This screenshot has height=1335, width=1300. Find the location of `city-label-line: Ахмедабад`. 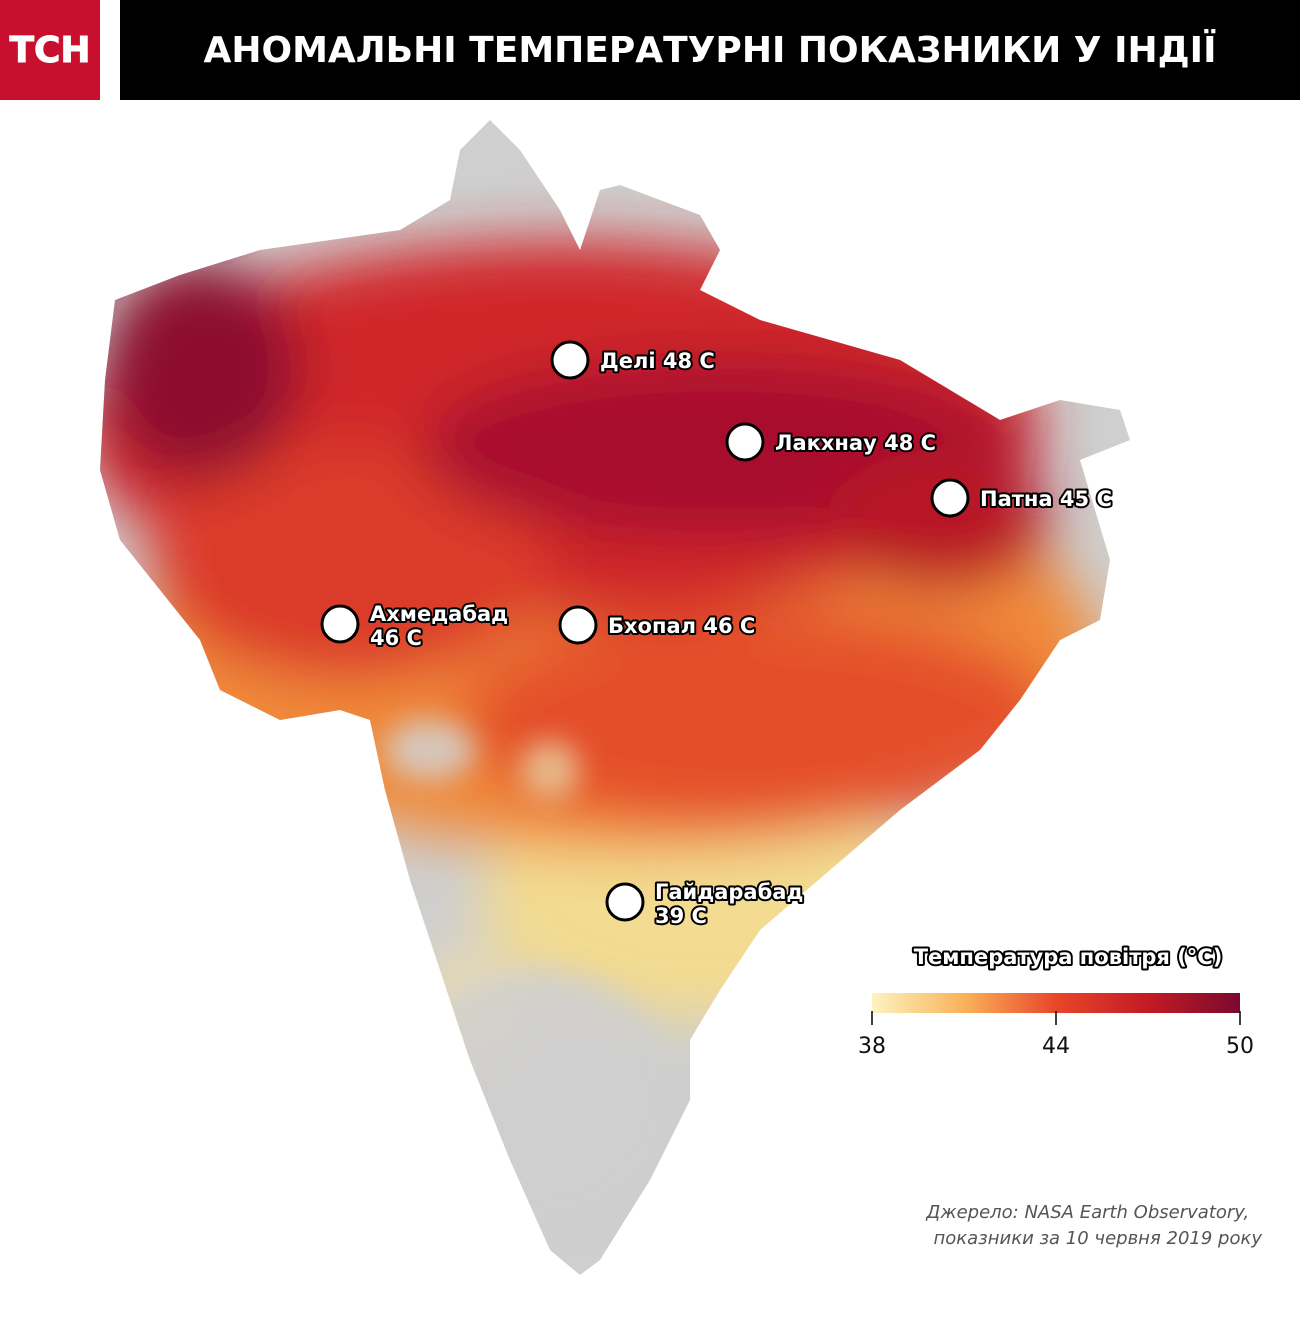

city-label-line: Ахмедабад is located at coordinates (439, 614).